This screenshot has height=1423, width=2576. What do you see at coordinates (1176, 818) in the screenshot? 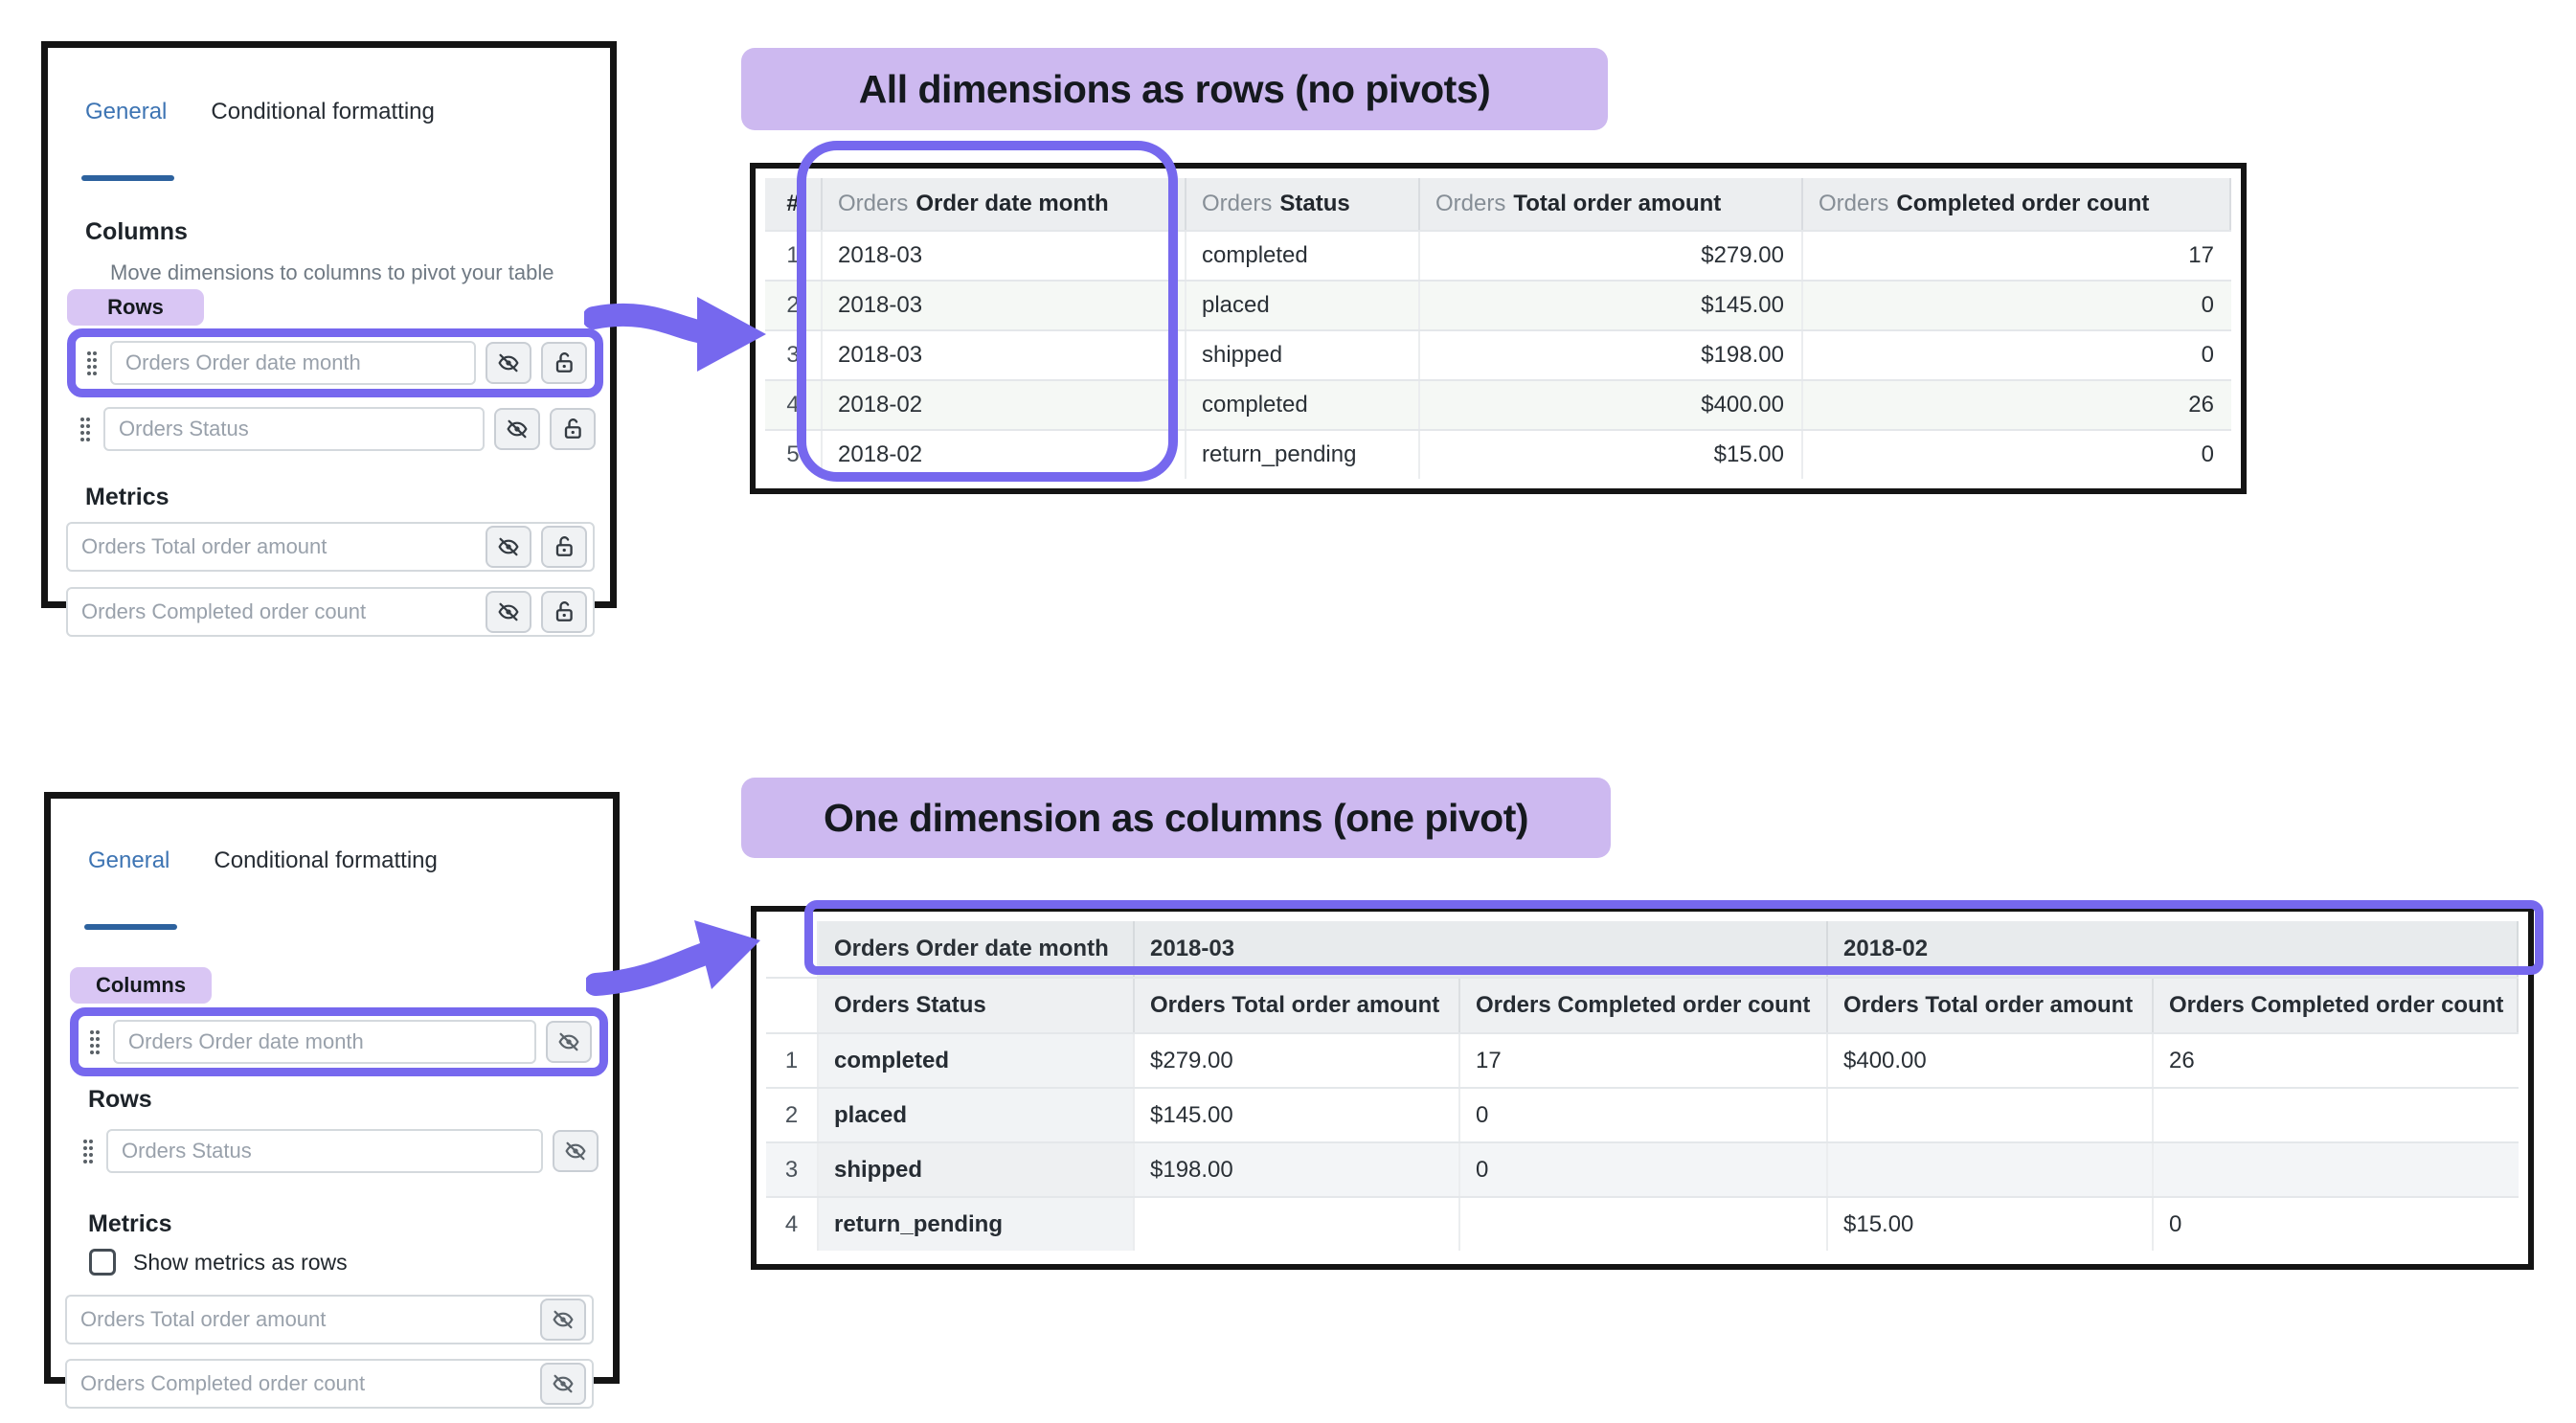
I see `section-title-one-pivot: One dimension as columns (one pivot)` at bounding box center [1176, 818].